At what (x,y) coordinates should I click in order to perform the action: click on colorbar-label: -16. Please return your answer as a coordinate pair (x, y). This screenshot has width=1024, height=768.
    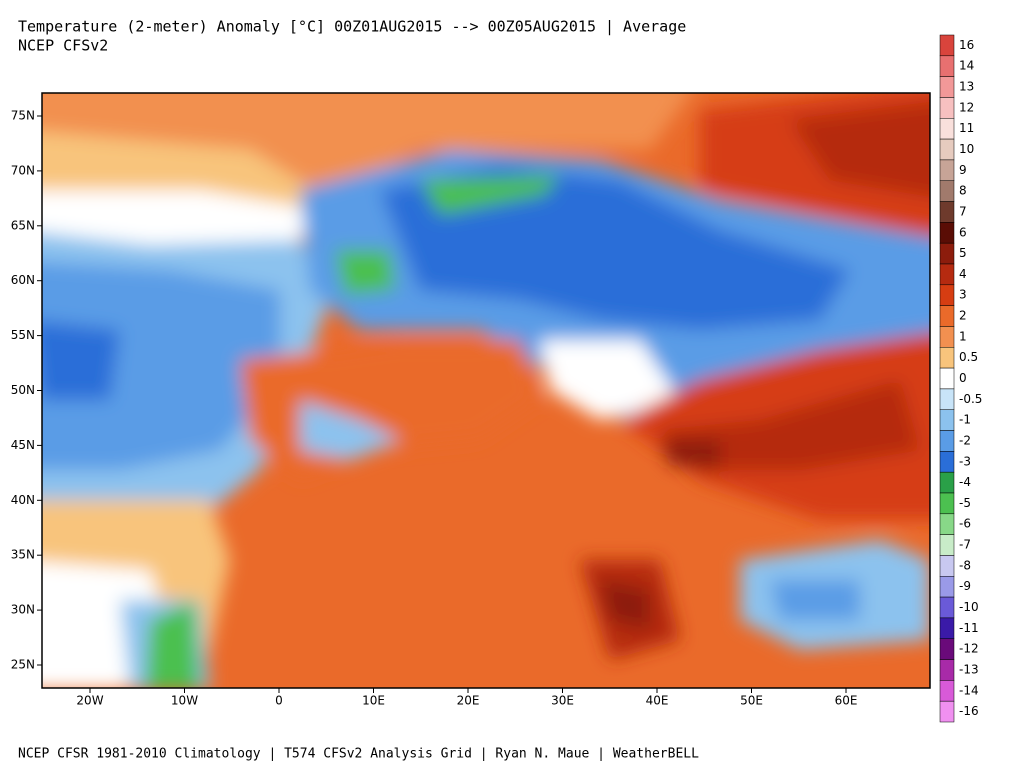
    Looking at the image, I should click on (969, 711).